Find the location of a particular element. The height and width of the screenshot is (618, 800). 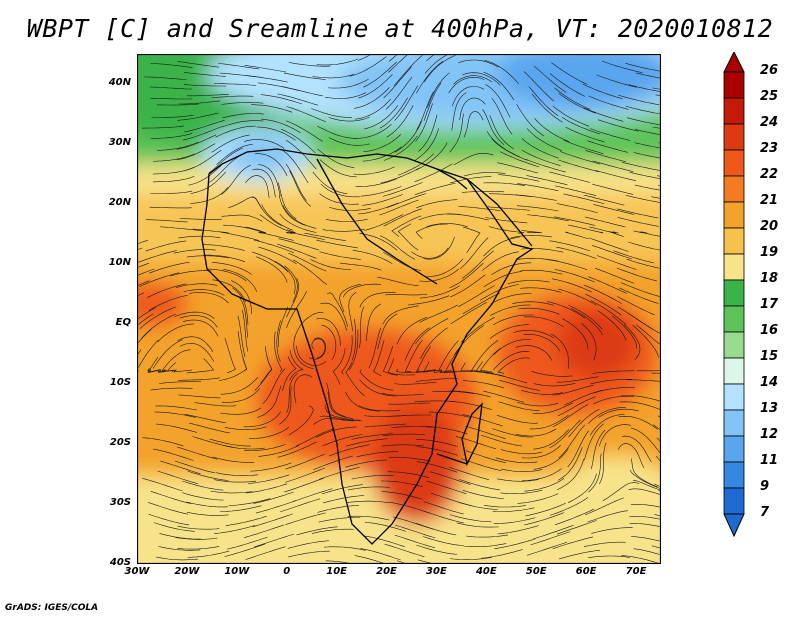

lon-tick-label: 50E is located at coordinates (536, 571).